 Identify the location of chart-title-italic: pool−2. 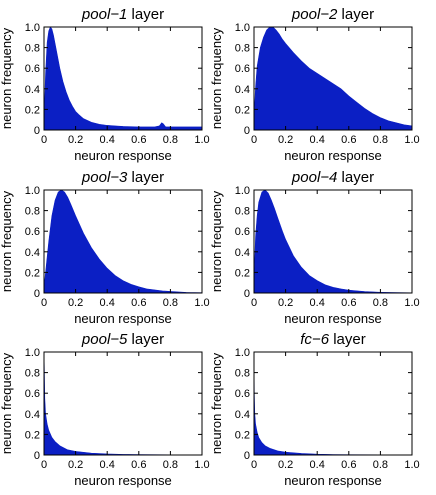
(314, 14).